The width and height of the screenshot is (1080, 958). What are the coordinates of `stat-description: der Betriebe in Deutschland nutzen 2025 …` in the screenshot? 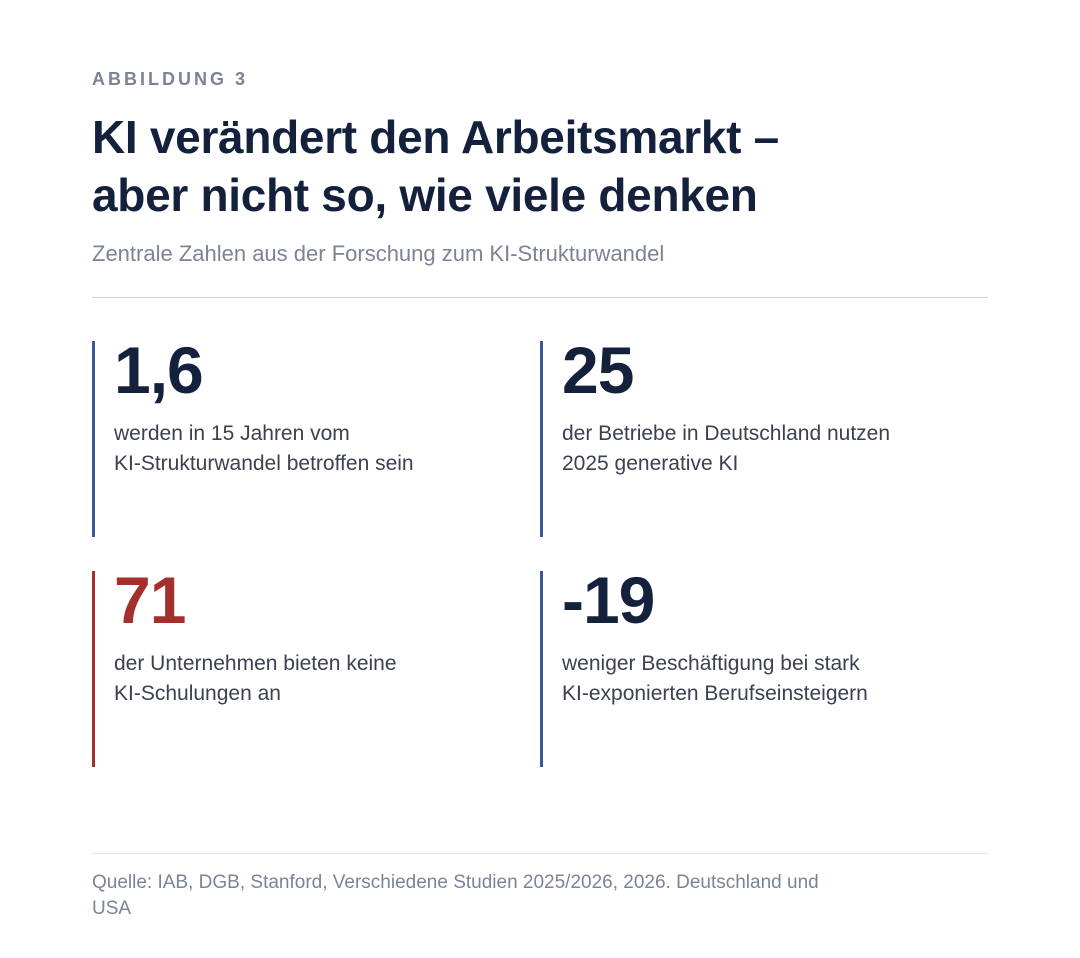 It's located at (762, 449).